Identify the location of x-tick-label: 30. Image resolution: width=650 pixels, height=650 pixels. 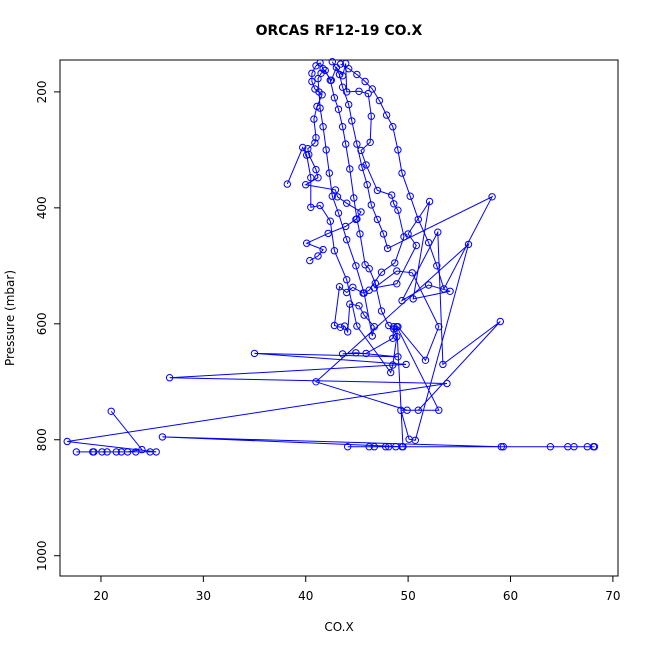
(203, 596).